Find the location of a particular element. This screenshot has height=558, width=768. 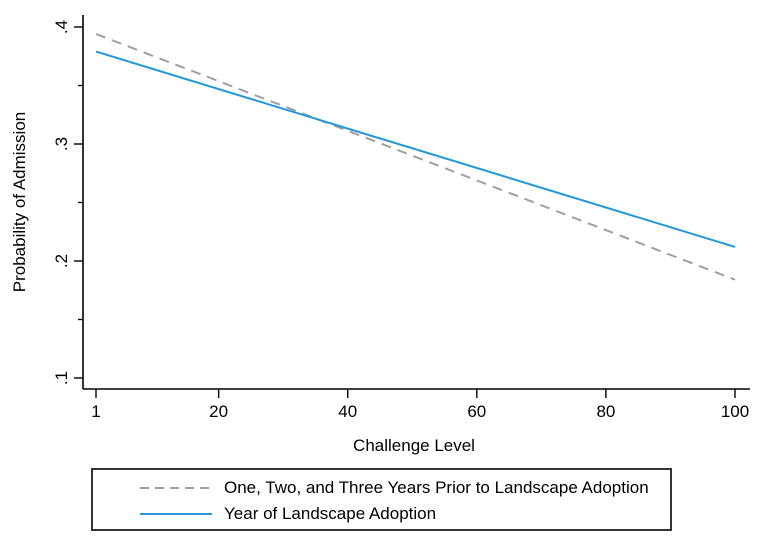

y-tick-label: .1 is located at coordinates (61, 378).